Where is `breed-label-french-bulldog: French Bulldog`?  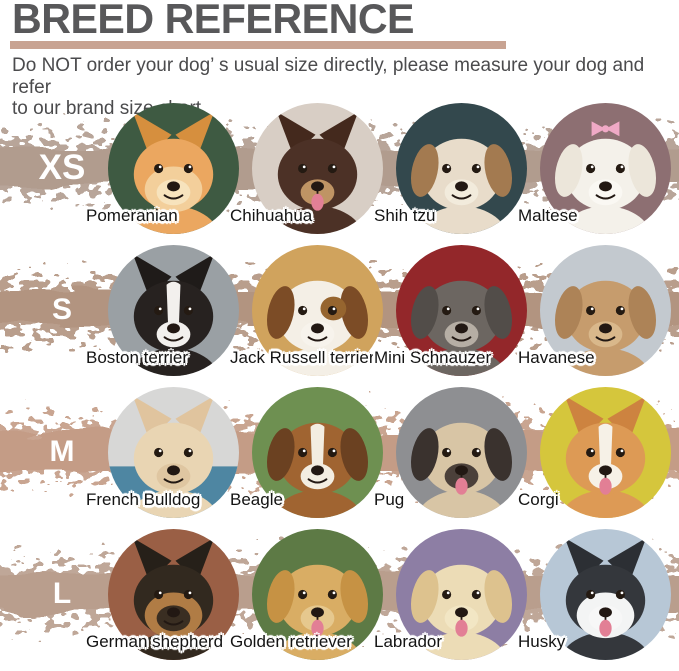
breed-label-french-bulldog: French Bulldog is located at coordinates (143, 499).